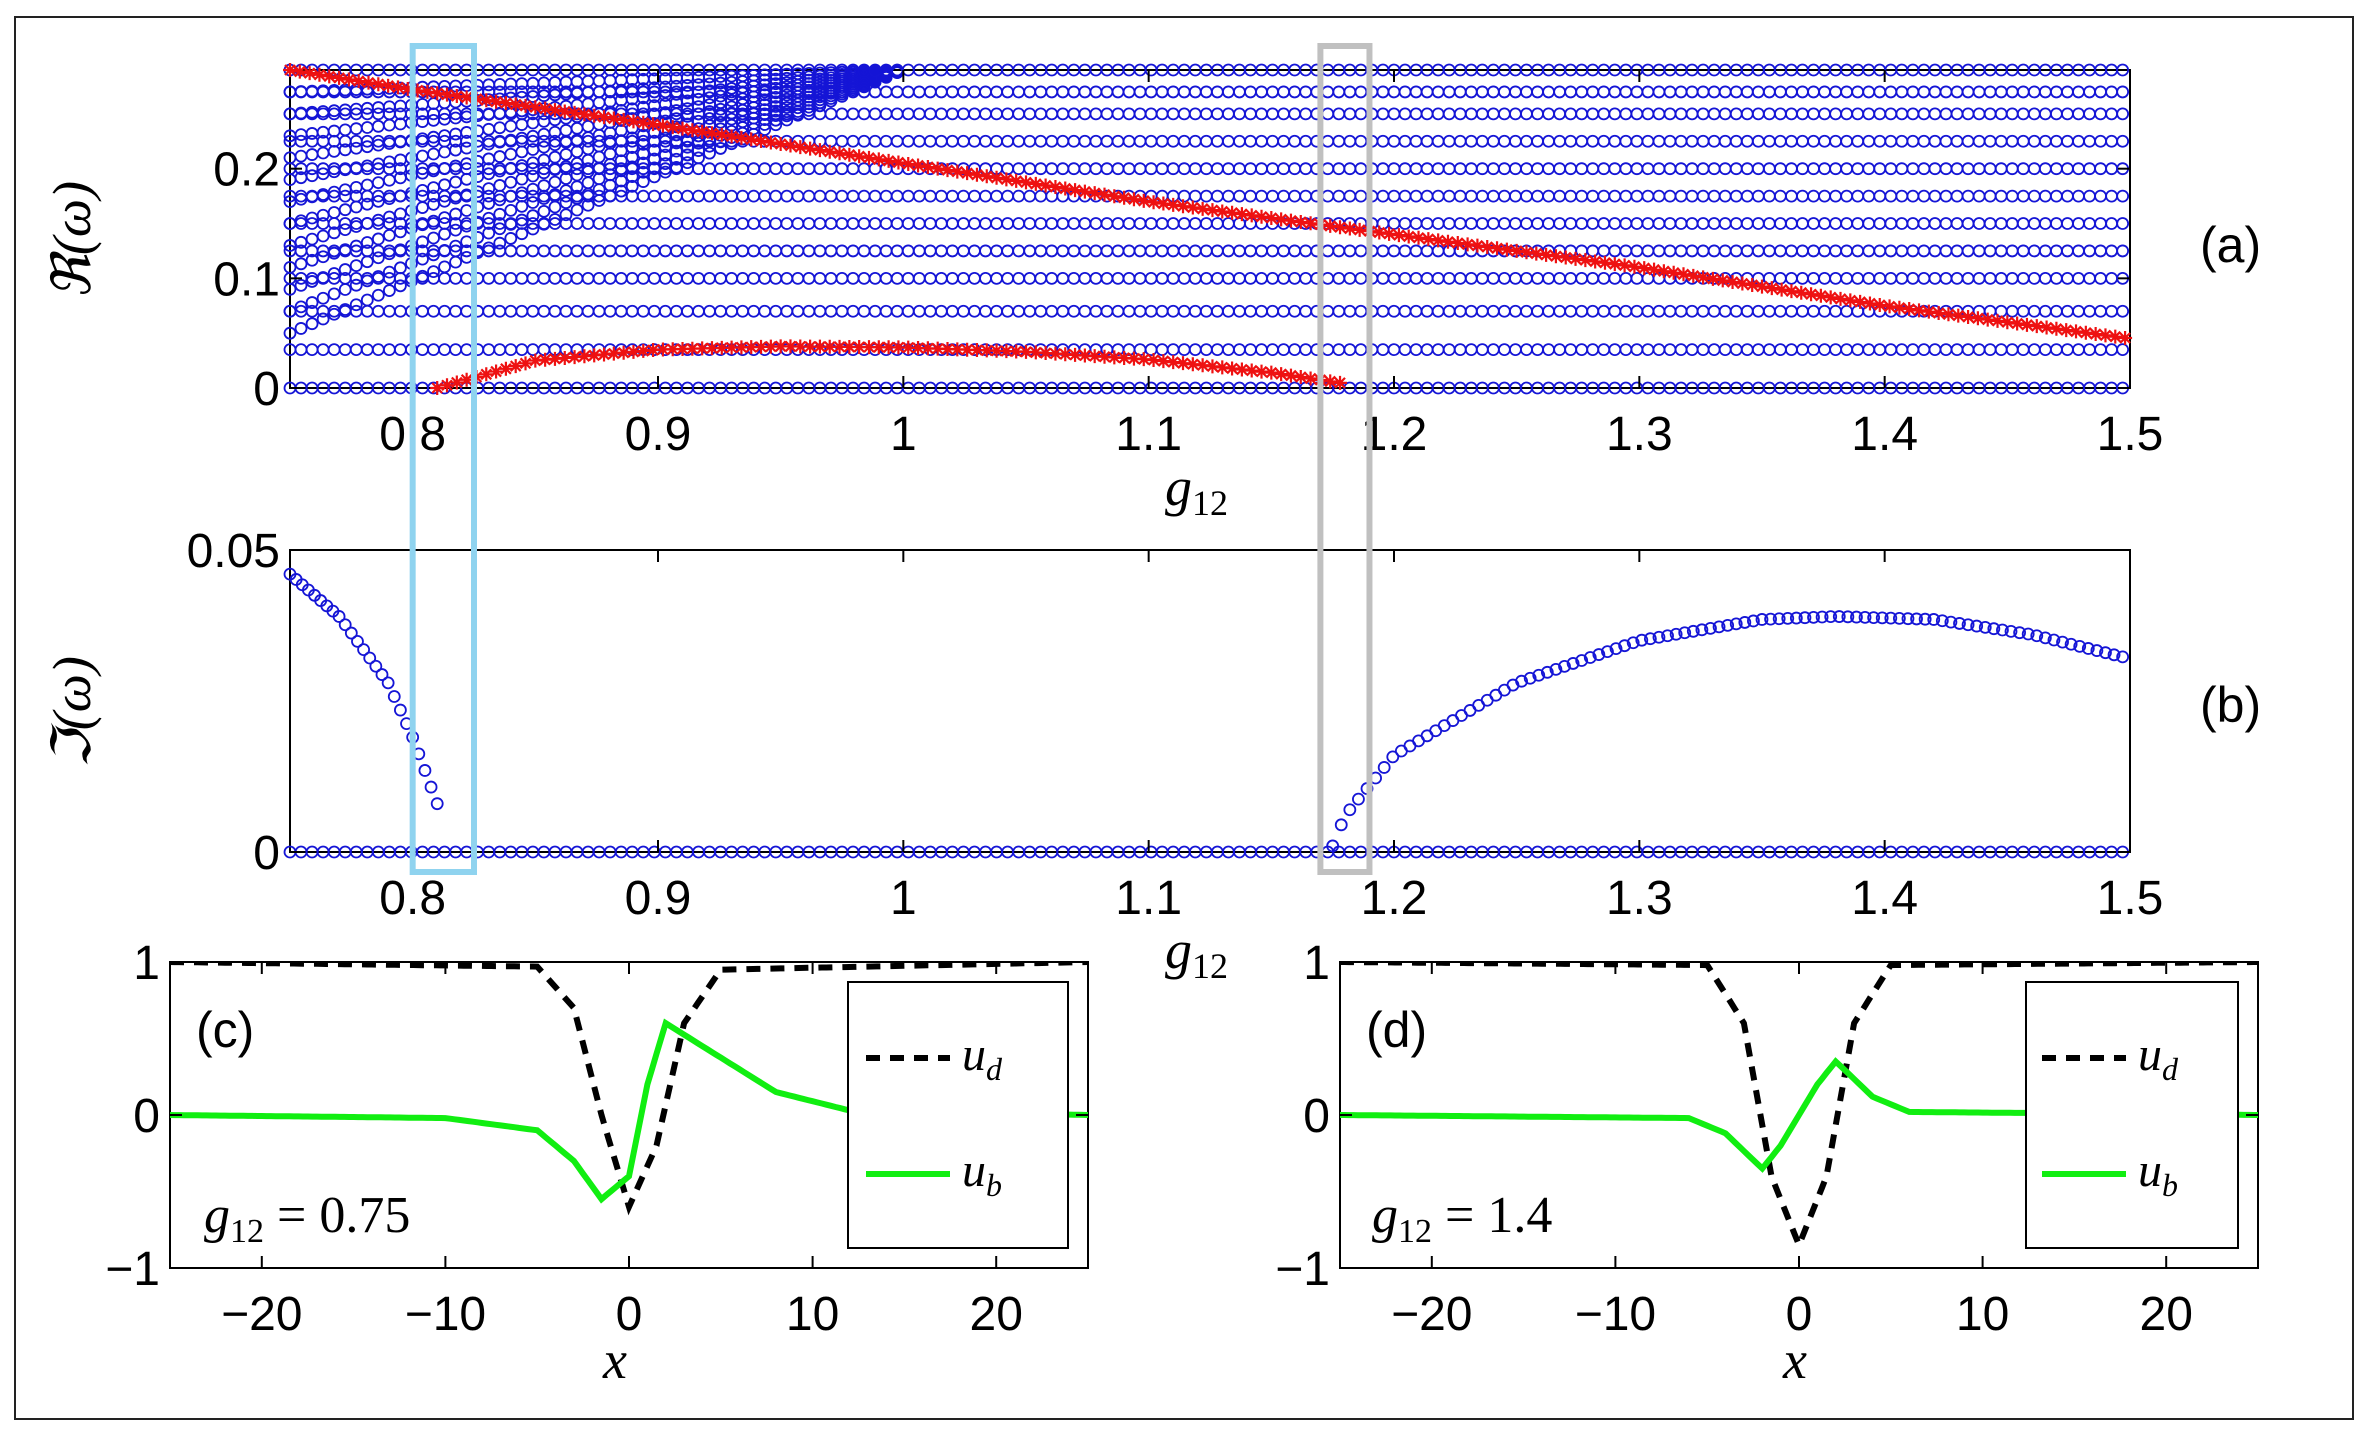  Describe the element at coordinates (974, 1170) in the screenshot. I see `panel-c-legend-ub-var: u` at that location.